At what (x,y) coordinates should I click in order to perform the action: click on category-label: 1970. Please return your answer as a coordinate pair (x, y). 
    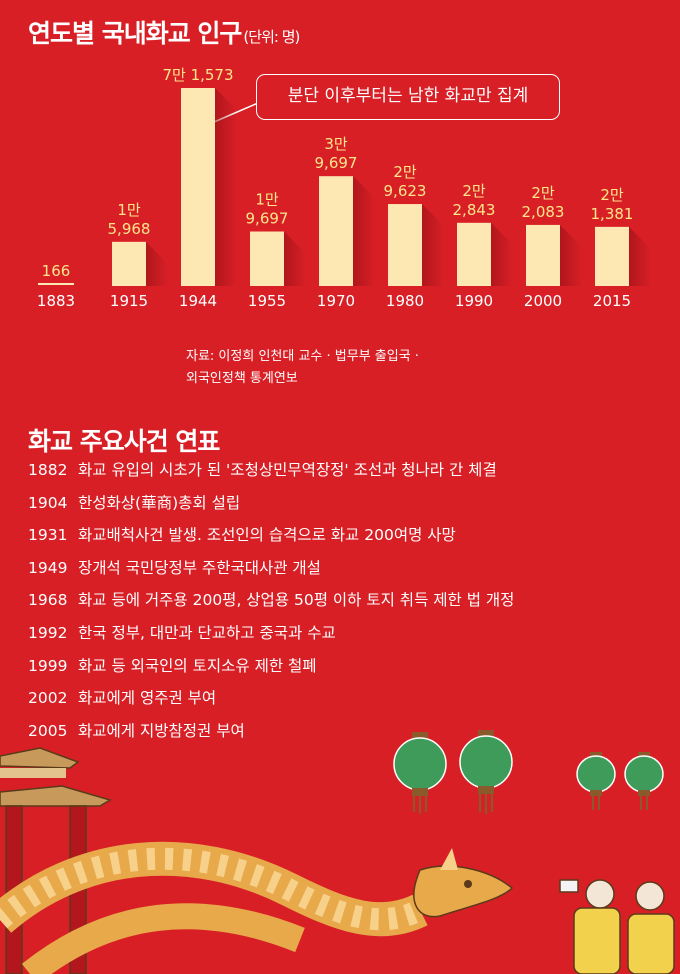
    Looking at the image, I should click on (336, 301).